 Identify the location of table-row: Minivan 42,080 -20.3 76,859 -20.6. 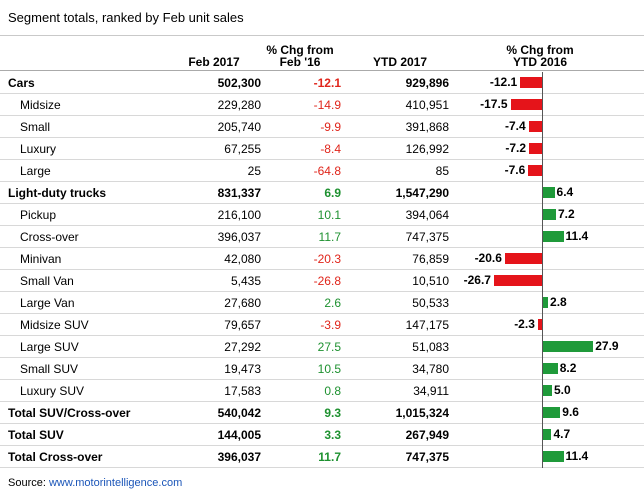
(322, 258).